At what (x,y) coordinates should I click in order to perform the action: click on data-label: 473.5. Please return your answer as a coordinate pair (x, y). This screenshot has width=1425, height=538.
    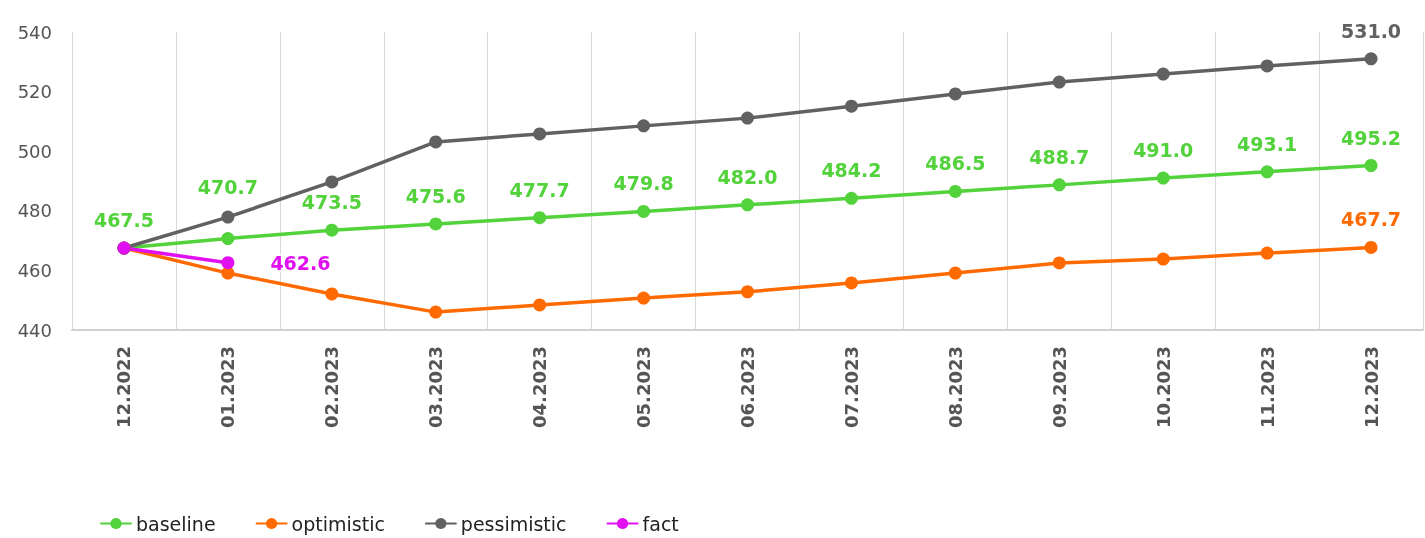
    Looking at the image, I should click on (331, 202).